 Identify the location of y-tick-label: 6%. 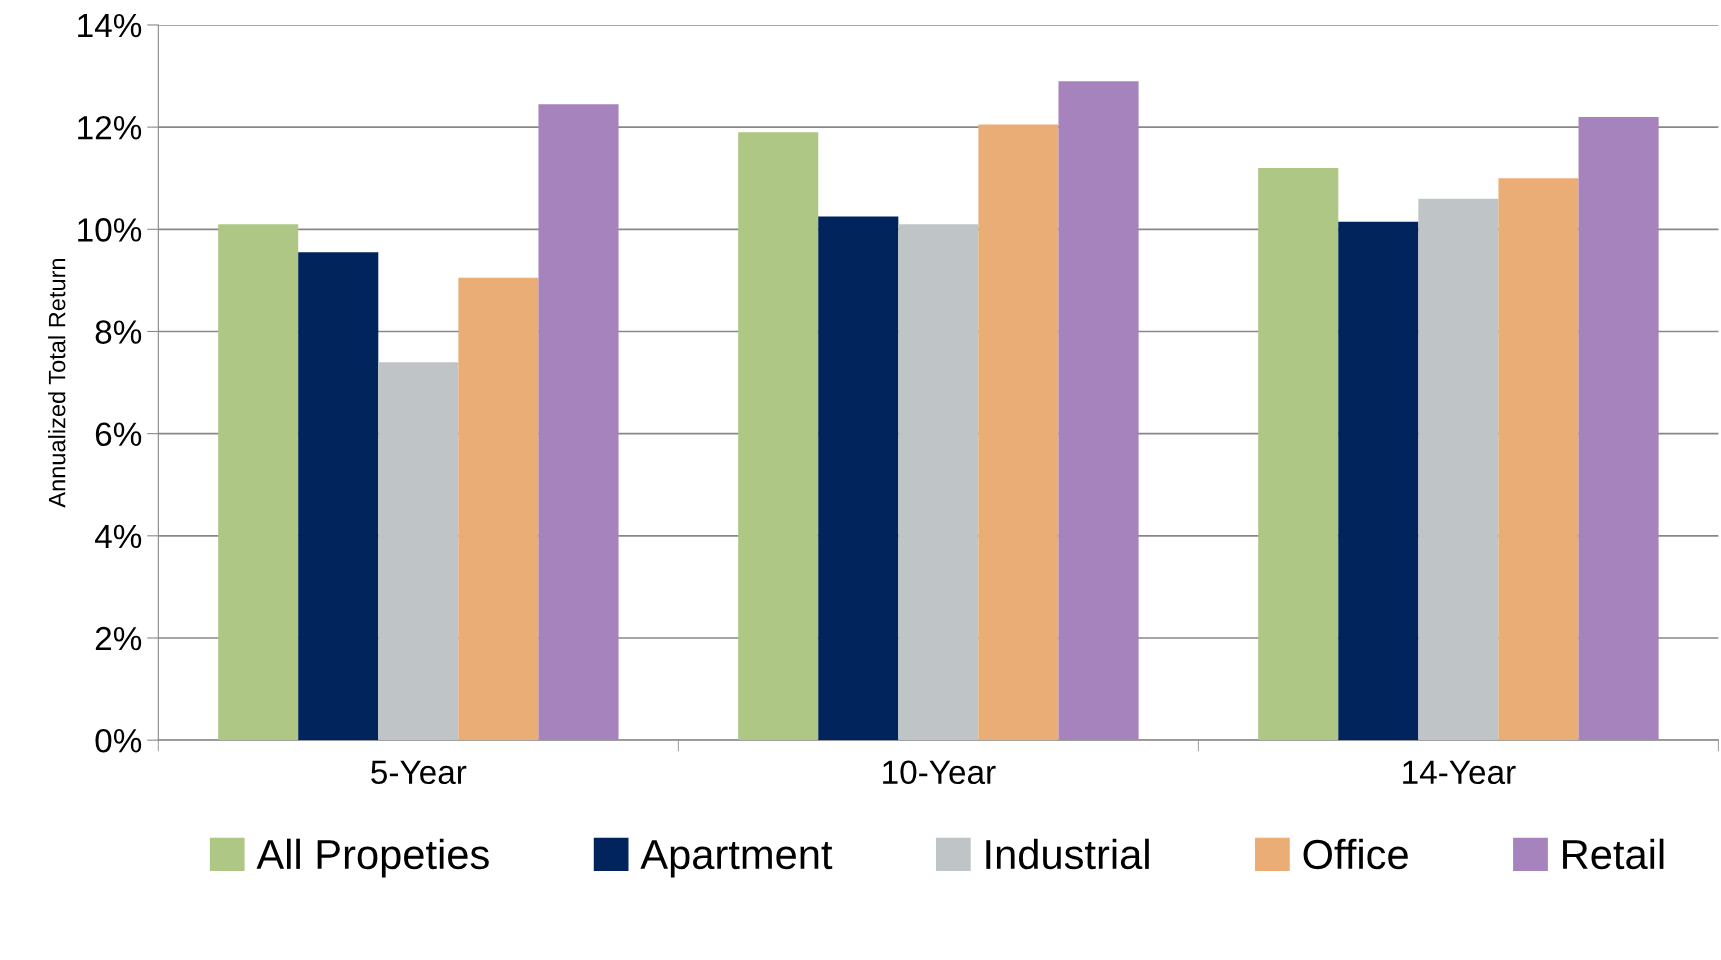
(118, 434).